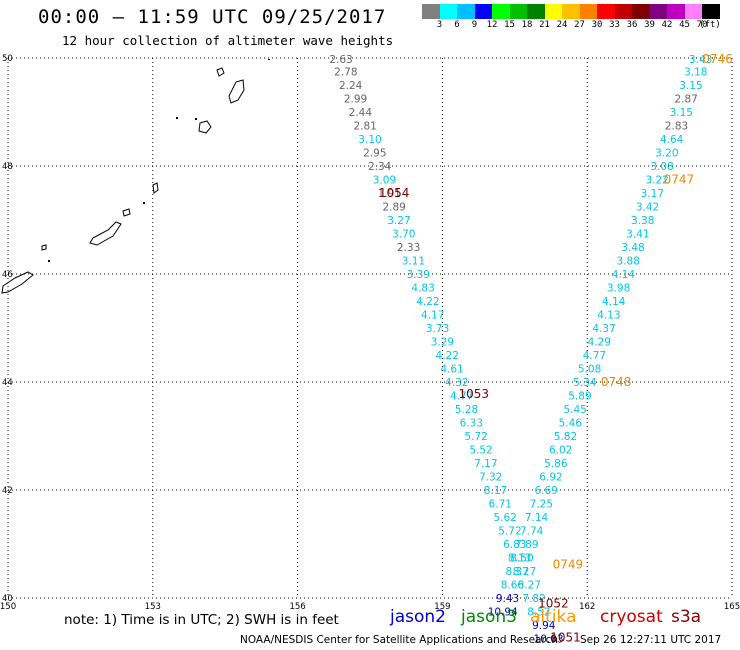 The height and width of the screenshot is (650, 740). What do you see at coordinates (656, 181) in the screenshot?
I see `wave-height-value: 3.22` at bounding box center [656, 181].